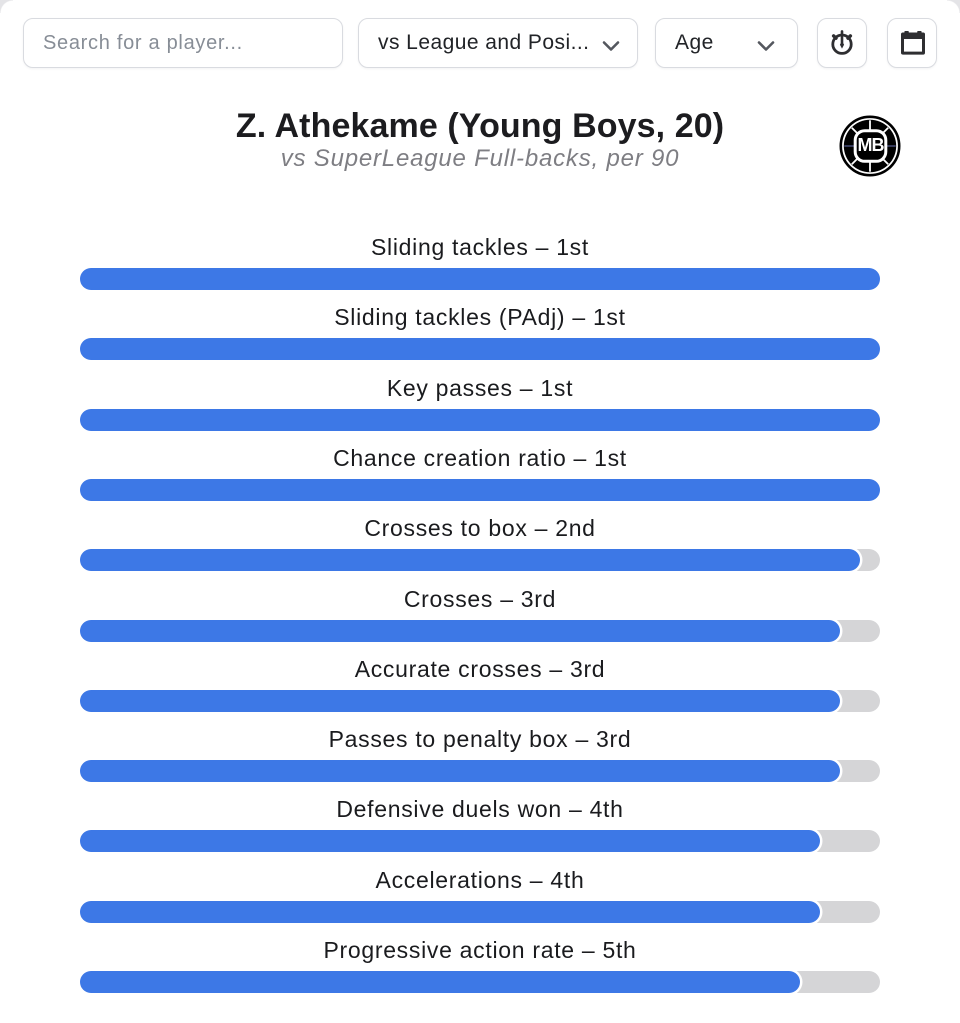 The image size is (960, 1023). Describe the element at coordinates (871, 145) in the screenshot. I see `svg-text: MB` at that location.